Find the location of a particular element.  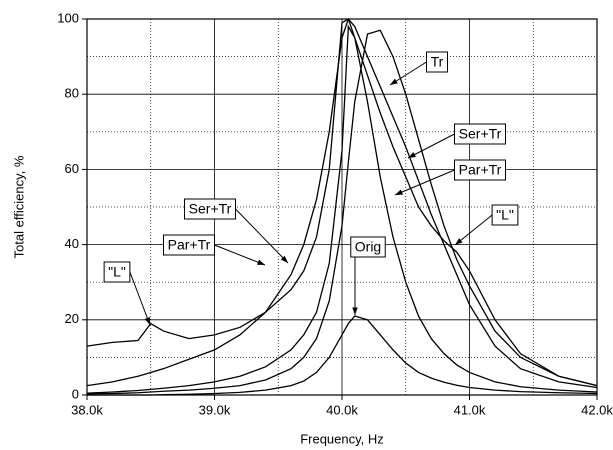

x-tick-label: 40.0k is located at coordinates (342, 409).